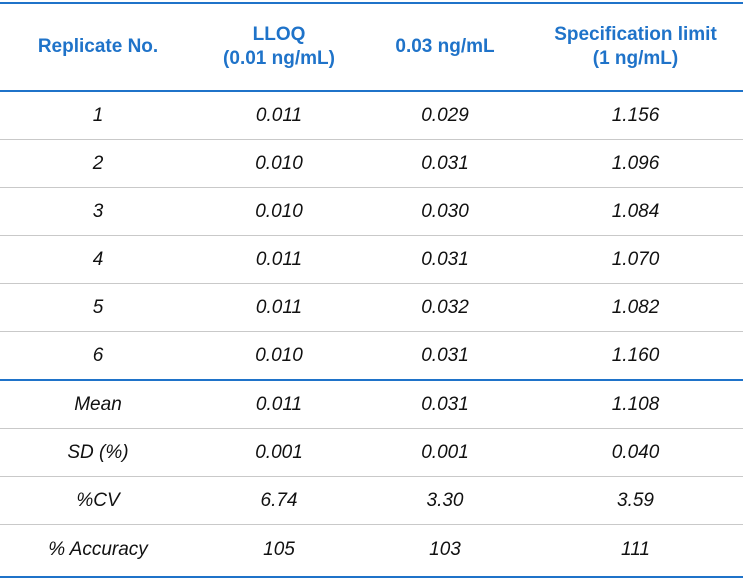 This screenshot has height=585, width=750. Describe the element at coordinates (635, 549) in the screenshot. I see `cell-spec-limit: 111` at that location.